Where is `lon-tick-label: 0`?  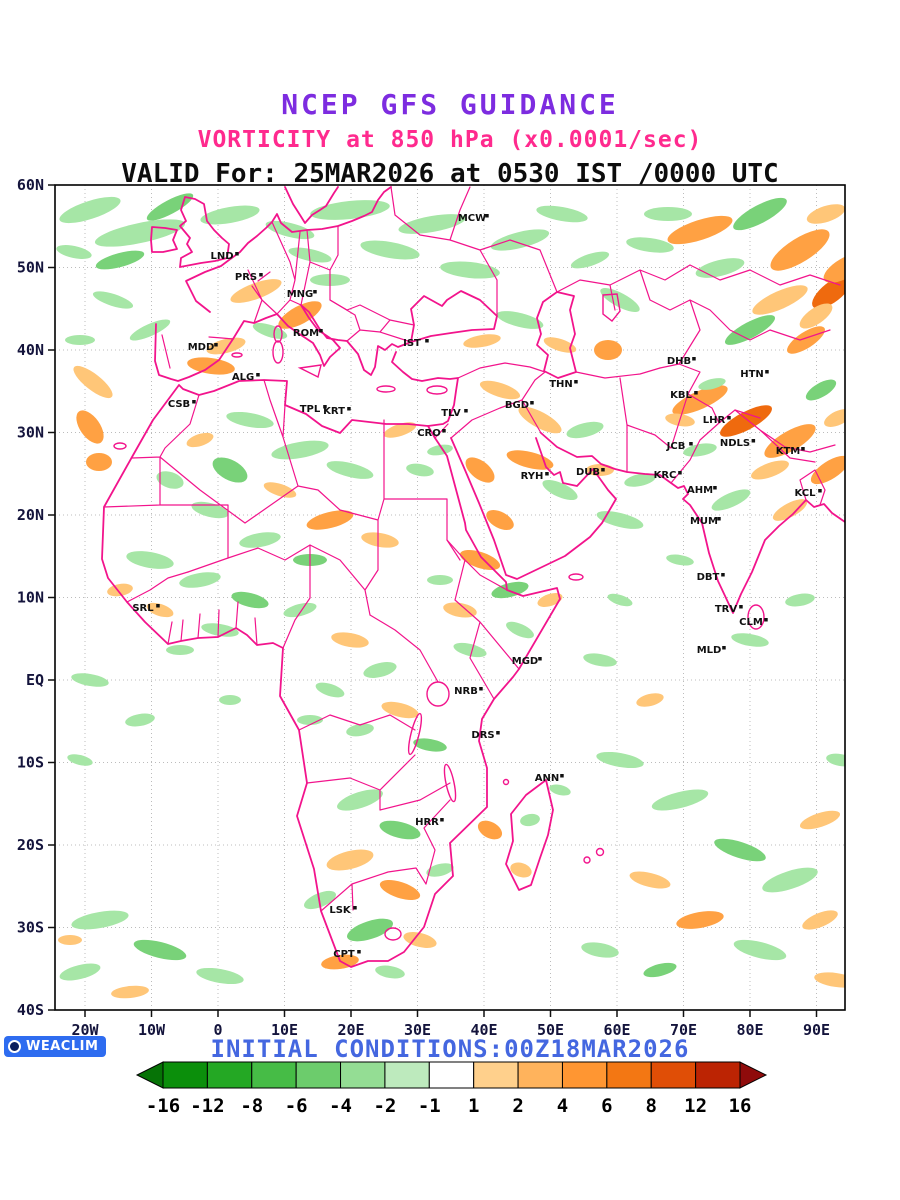 lon-tick-label: 0 is located at coordinates (217, 1030).